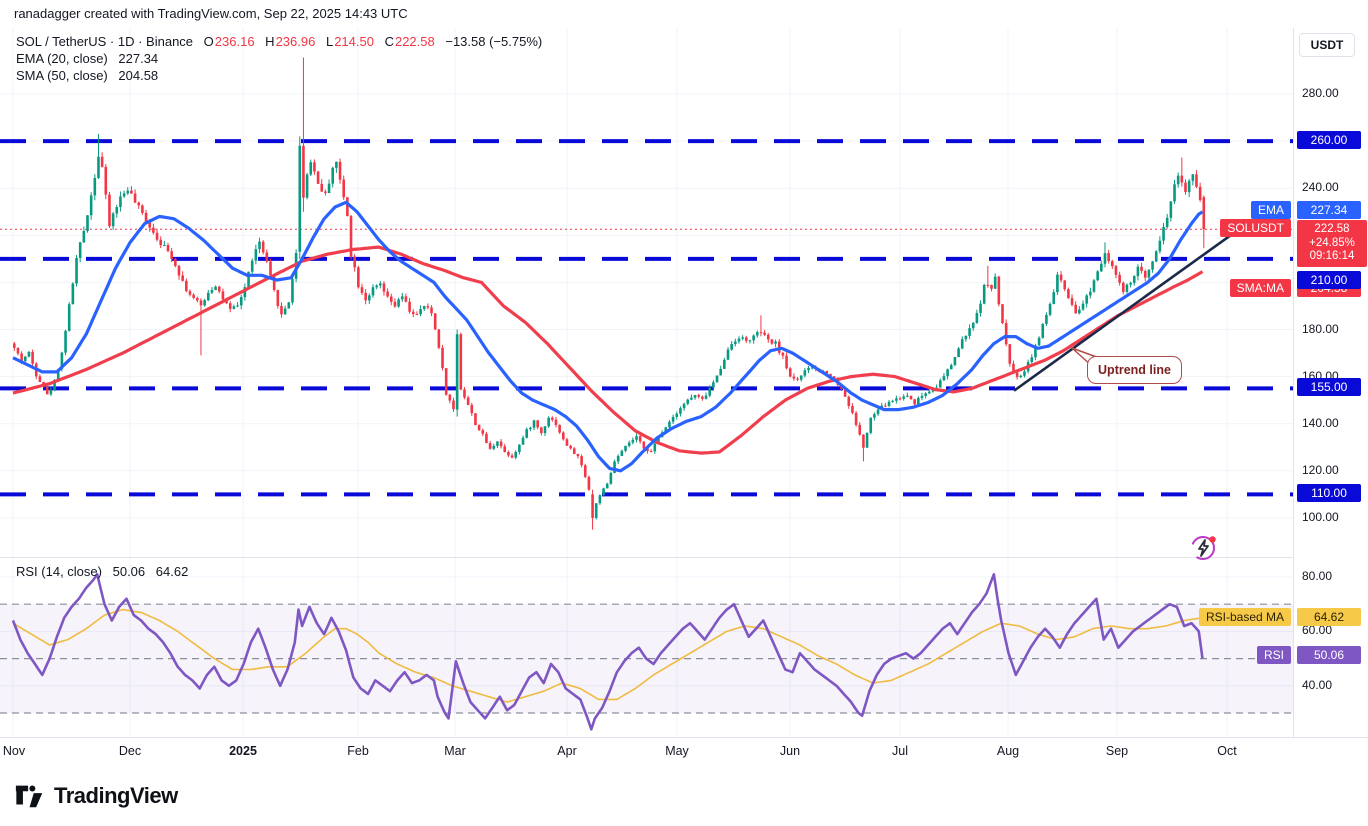 The width and height of the screenshot is (1368, 826). Describe the element at coordinates (1227, 751) in the screenshot. I see `time-axis-label: Oct` at that location.